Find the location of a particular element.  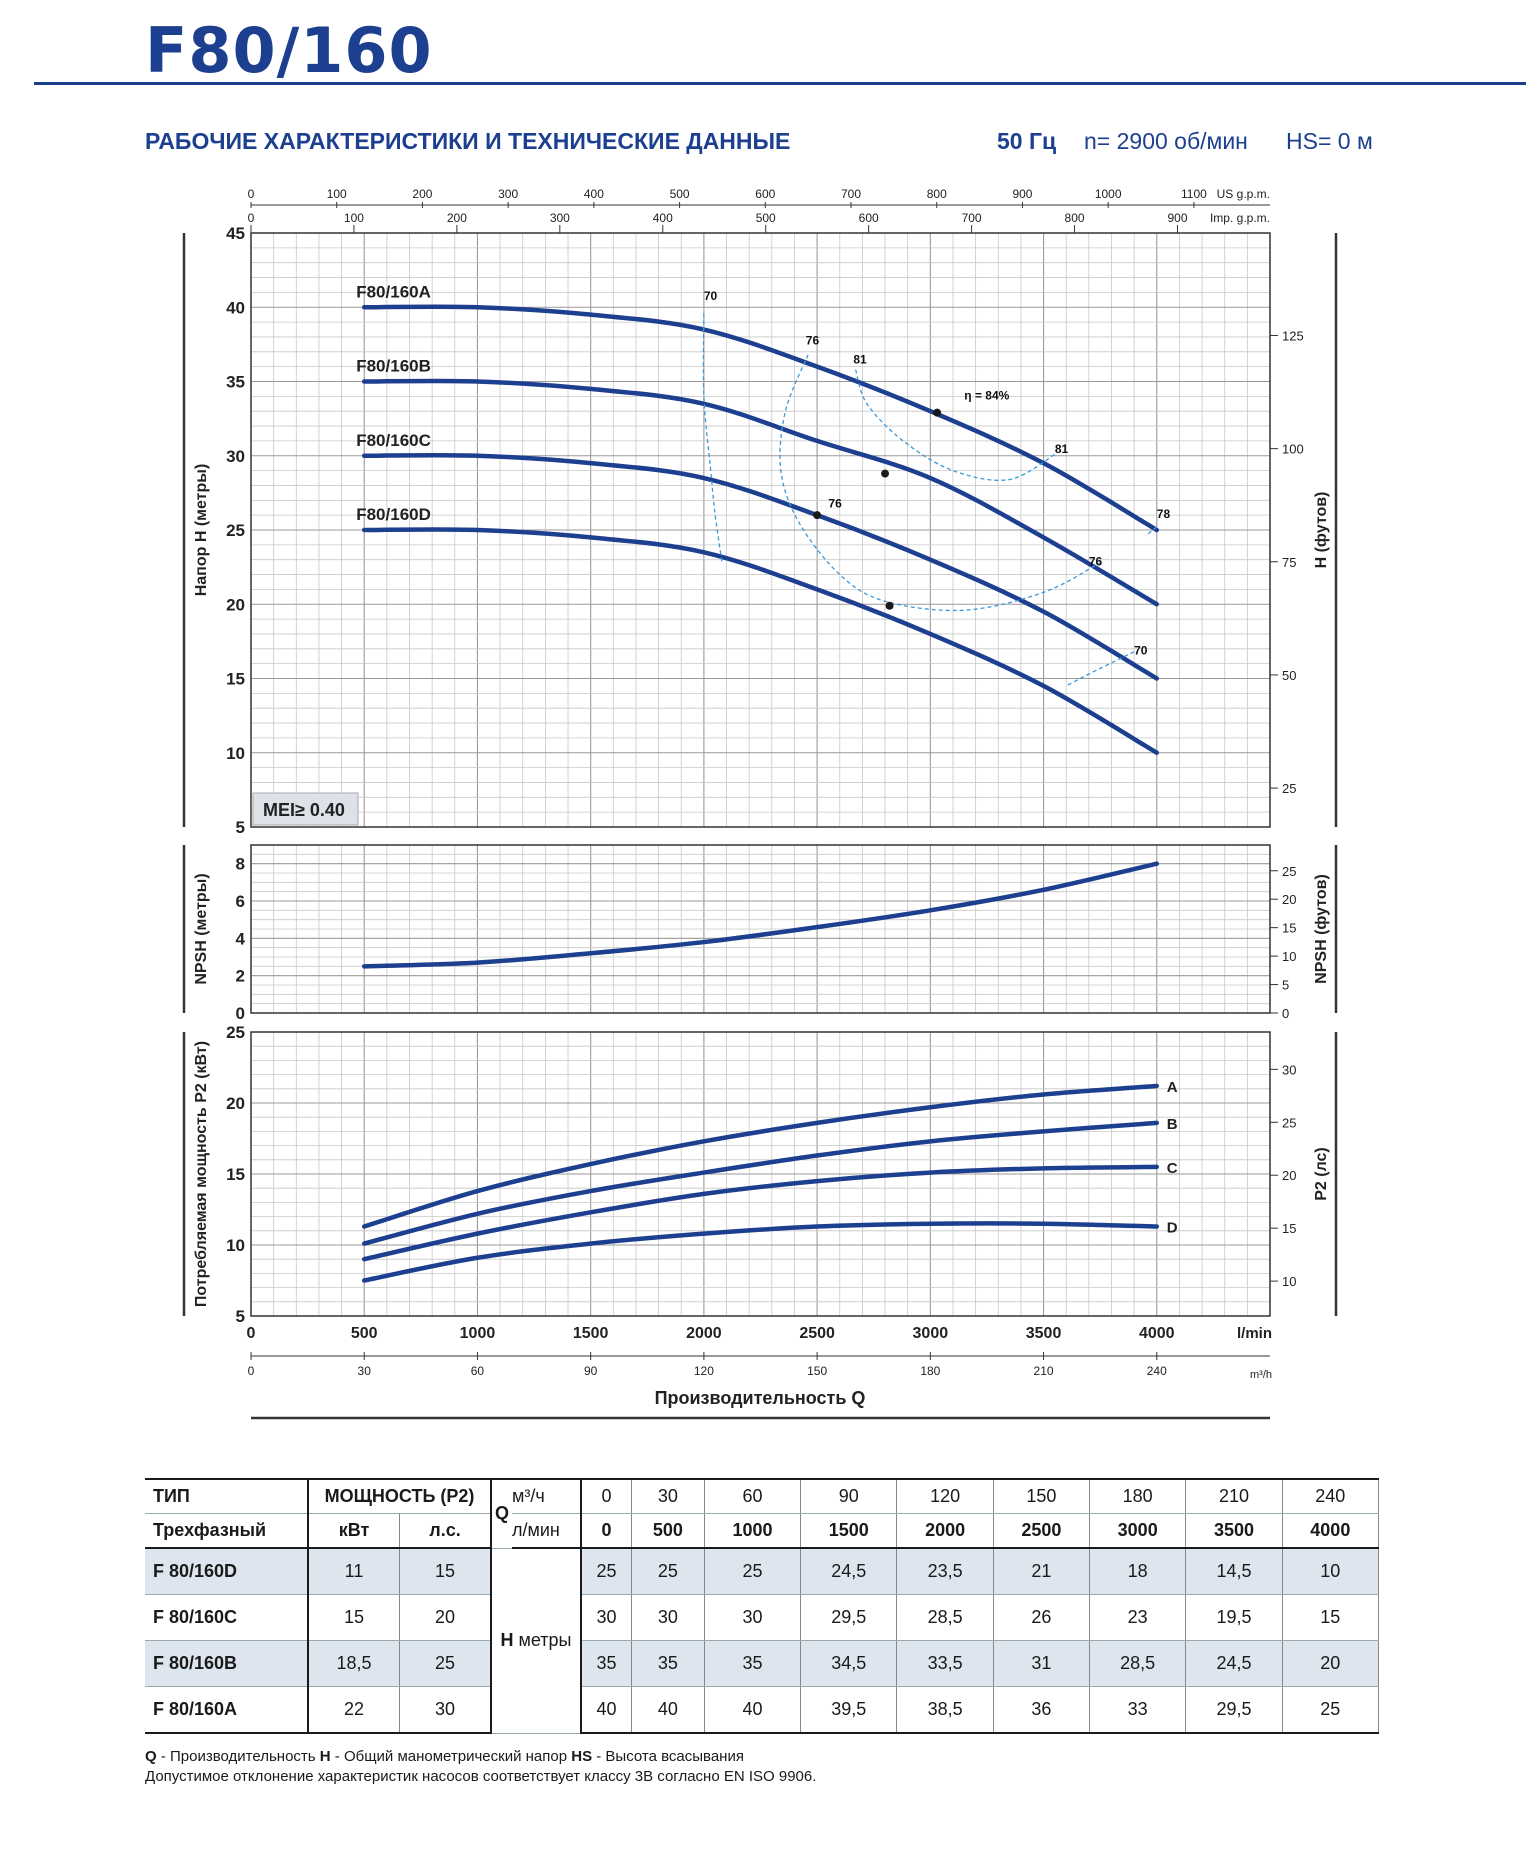

imp-gpm-tick-label: 200 is located at coordinates (457, 218).